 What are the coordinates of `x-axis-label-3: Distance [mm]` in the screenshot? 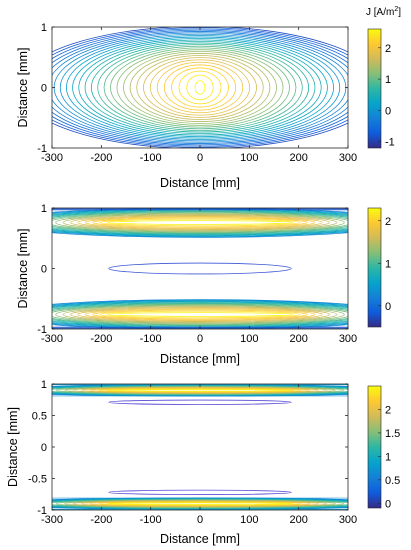 It's located at (200, 539).